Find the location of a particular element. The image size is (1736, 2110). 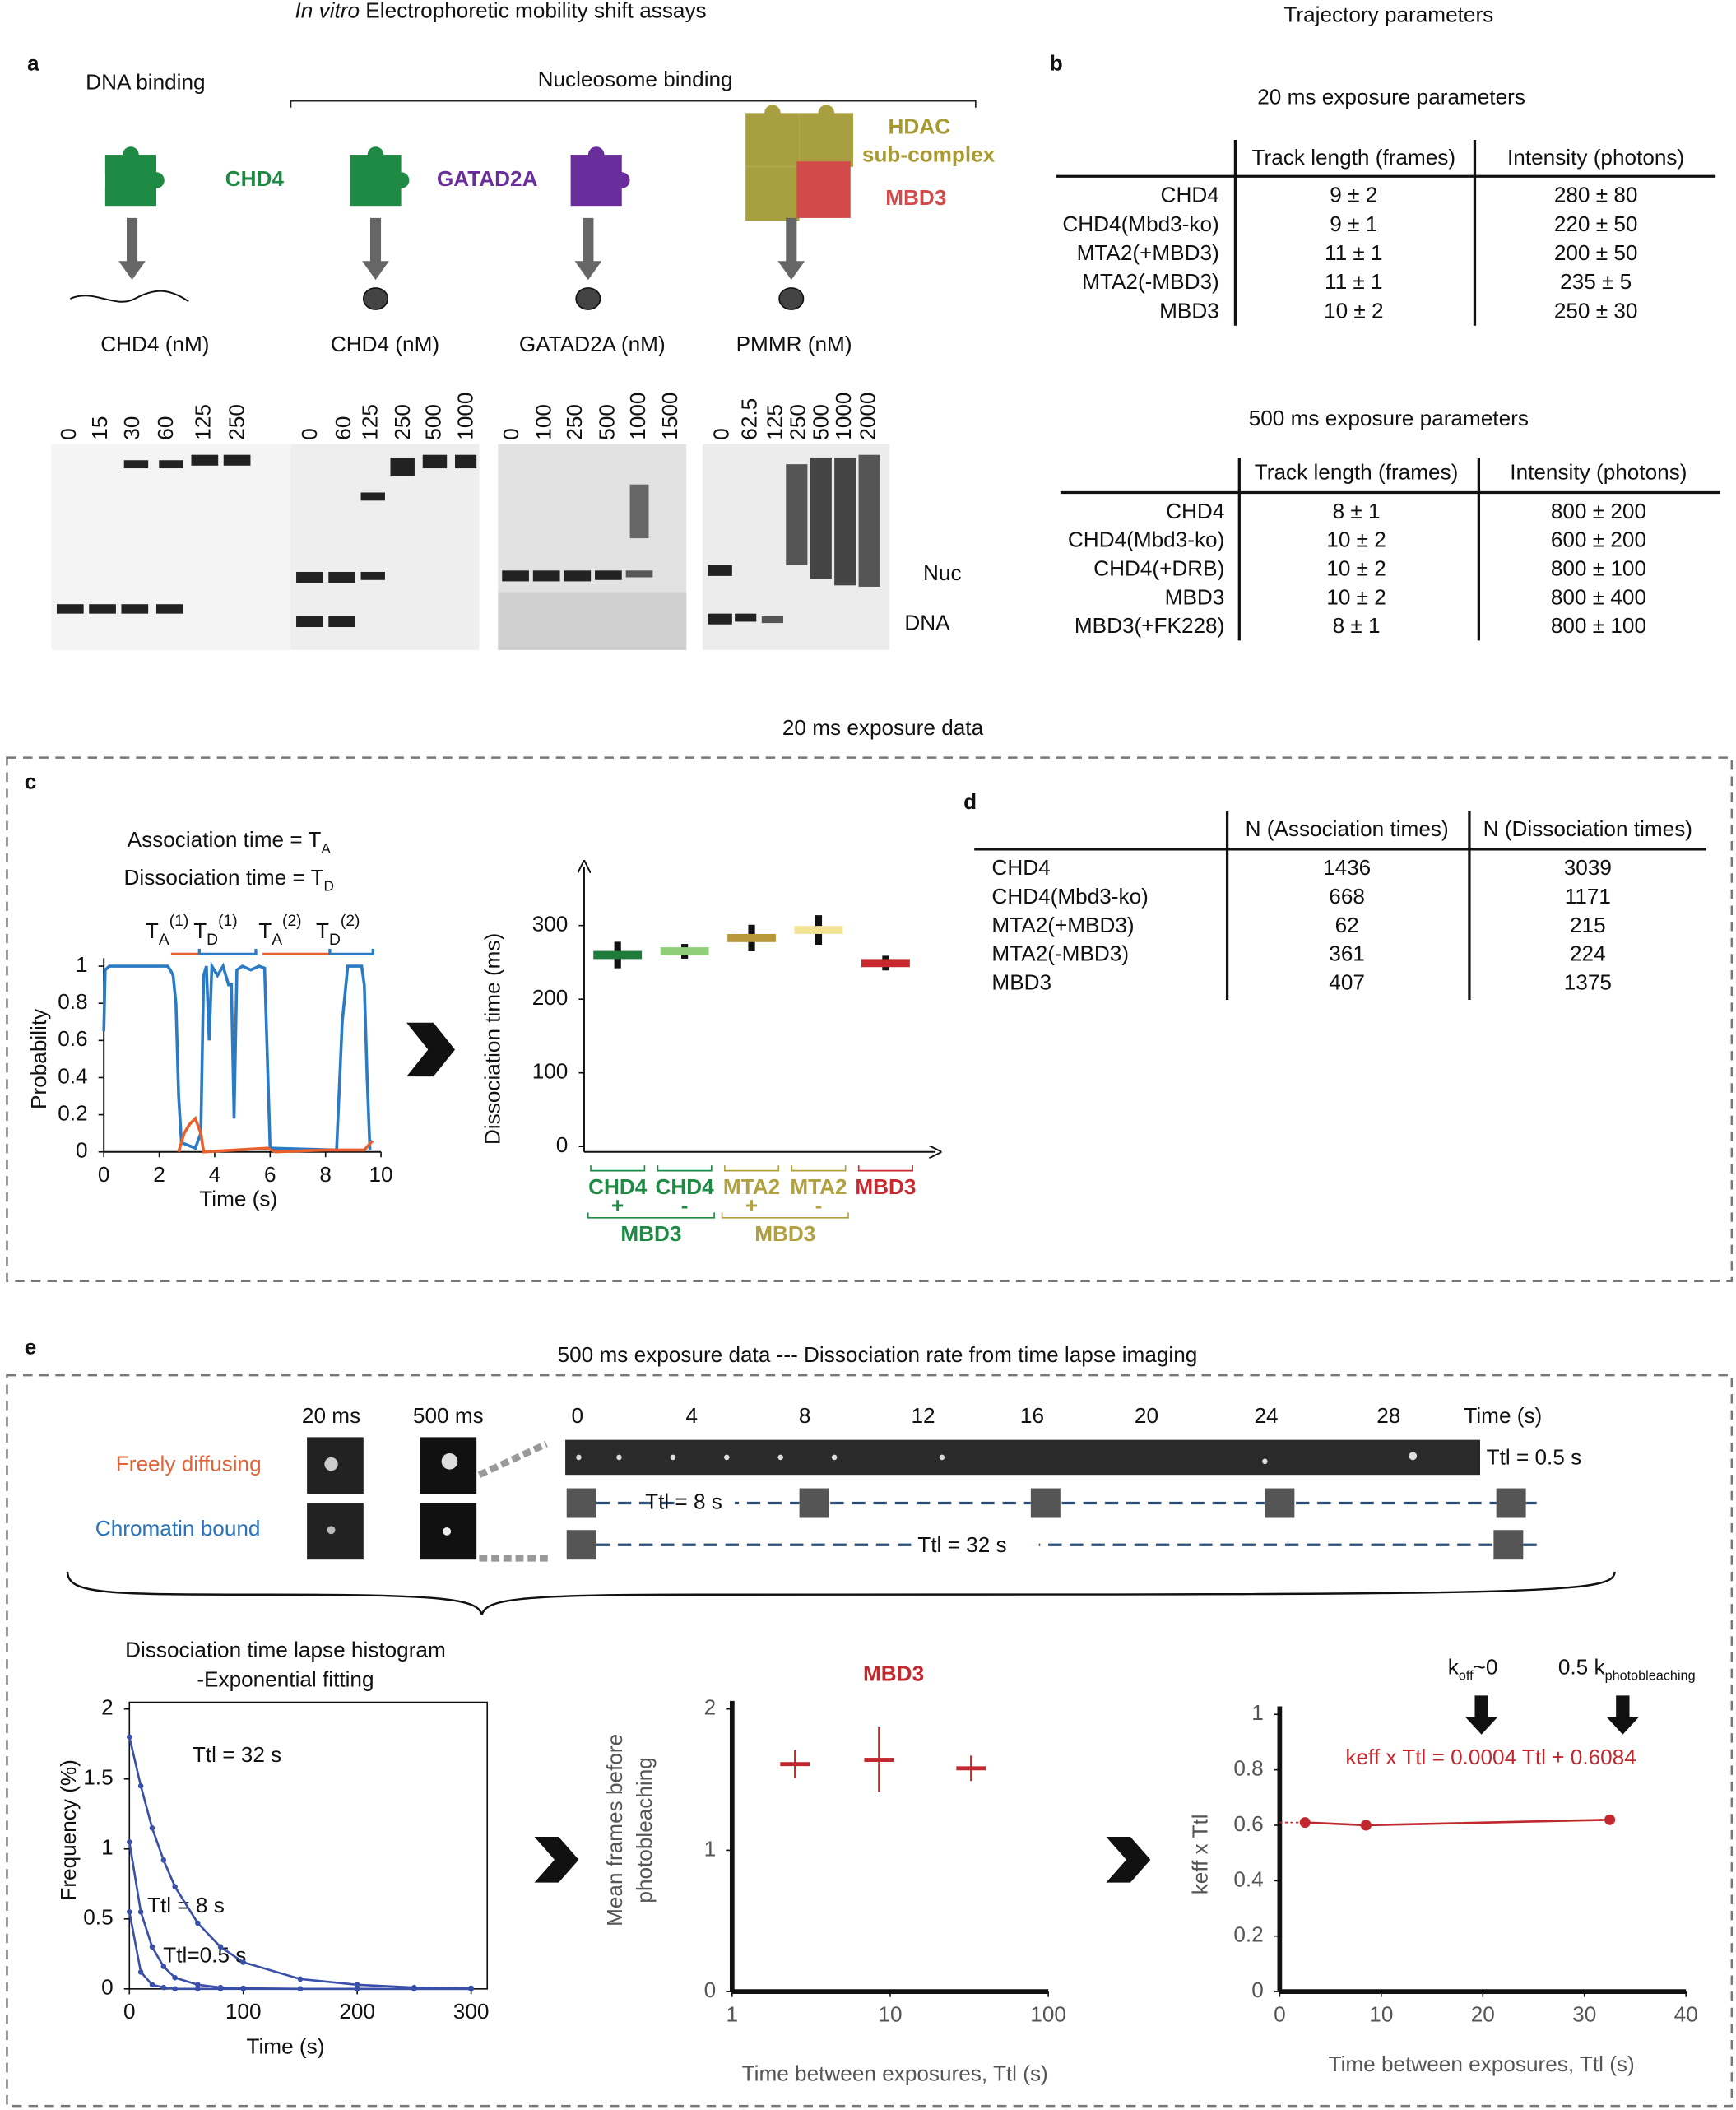

table-cell: MBD3 is located at coordinates (1021, 982).